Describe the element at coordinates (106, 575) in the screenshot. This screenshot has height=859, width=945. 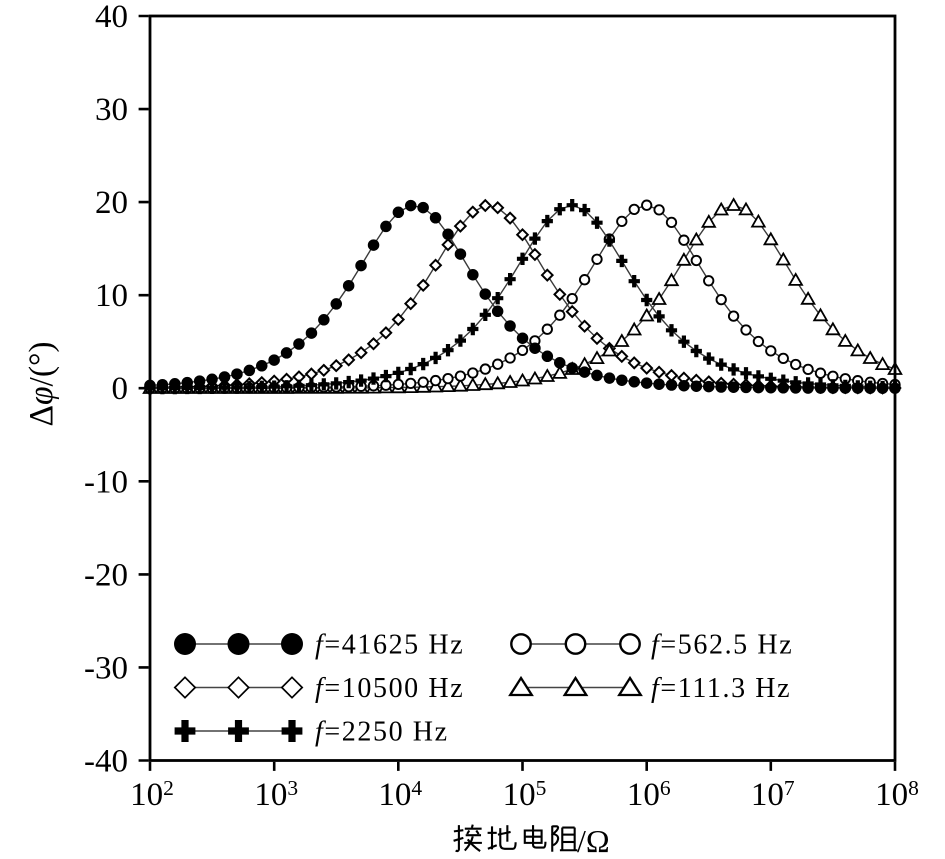
I see `svg-text: -20` at that location.